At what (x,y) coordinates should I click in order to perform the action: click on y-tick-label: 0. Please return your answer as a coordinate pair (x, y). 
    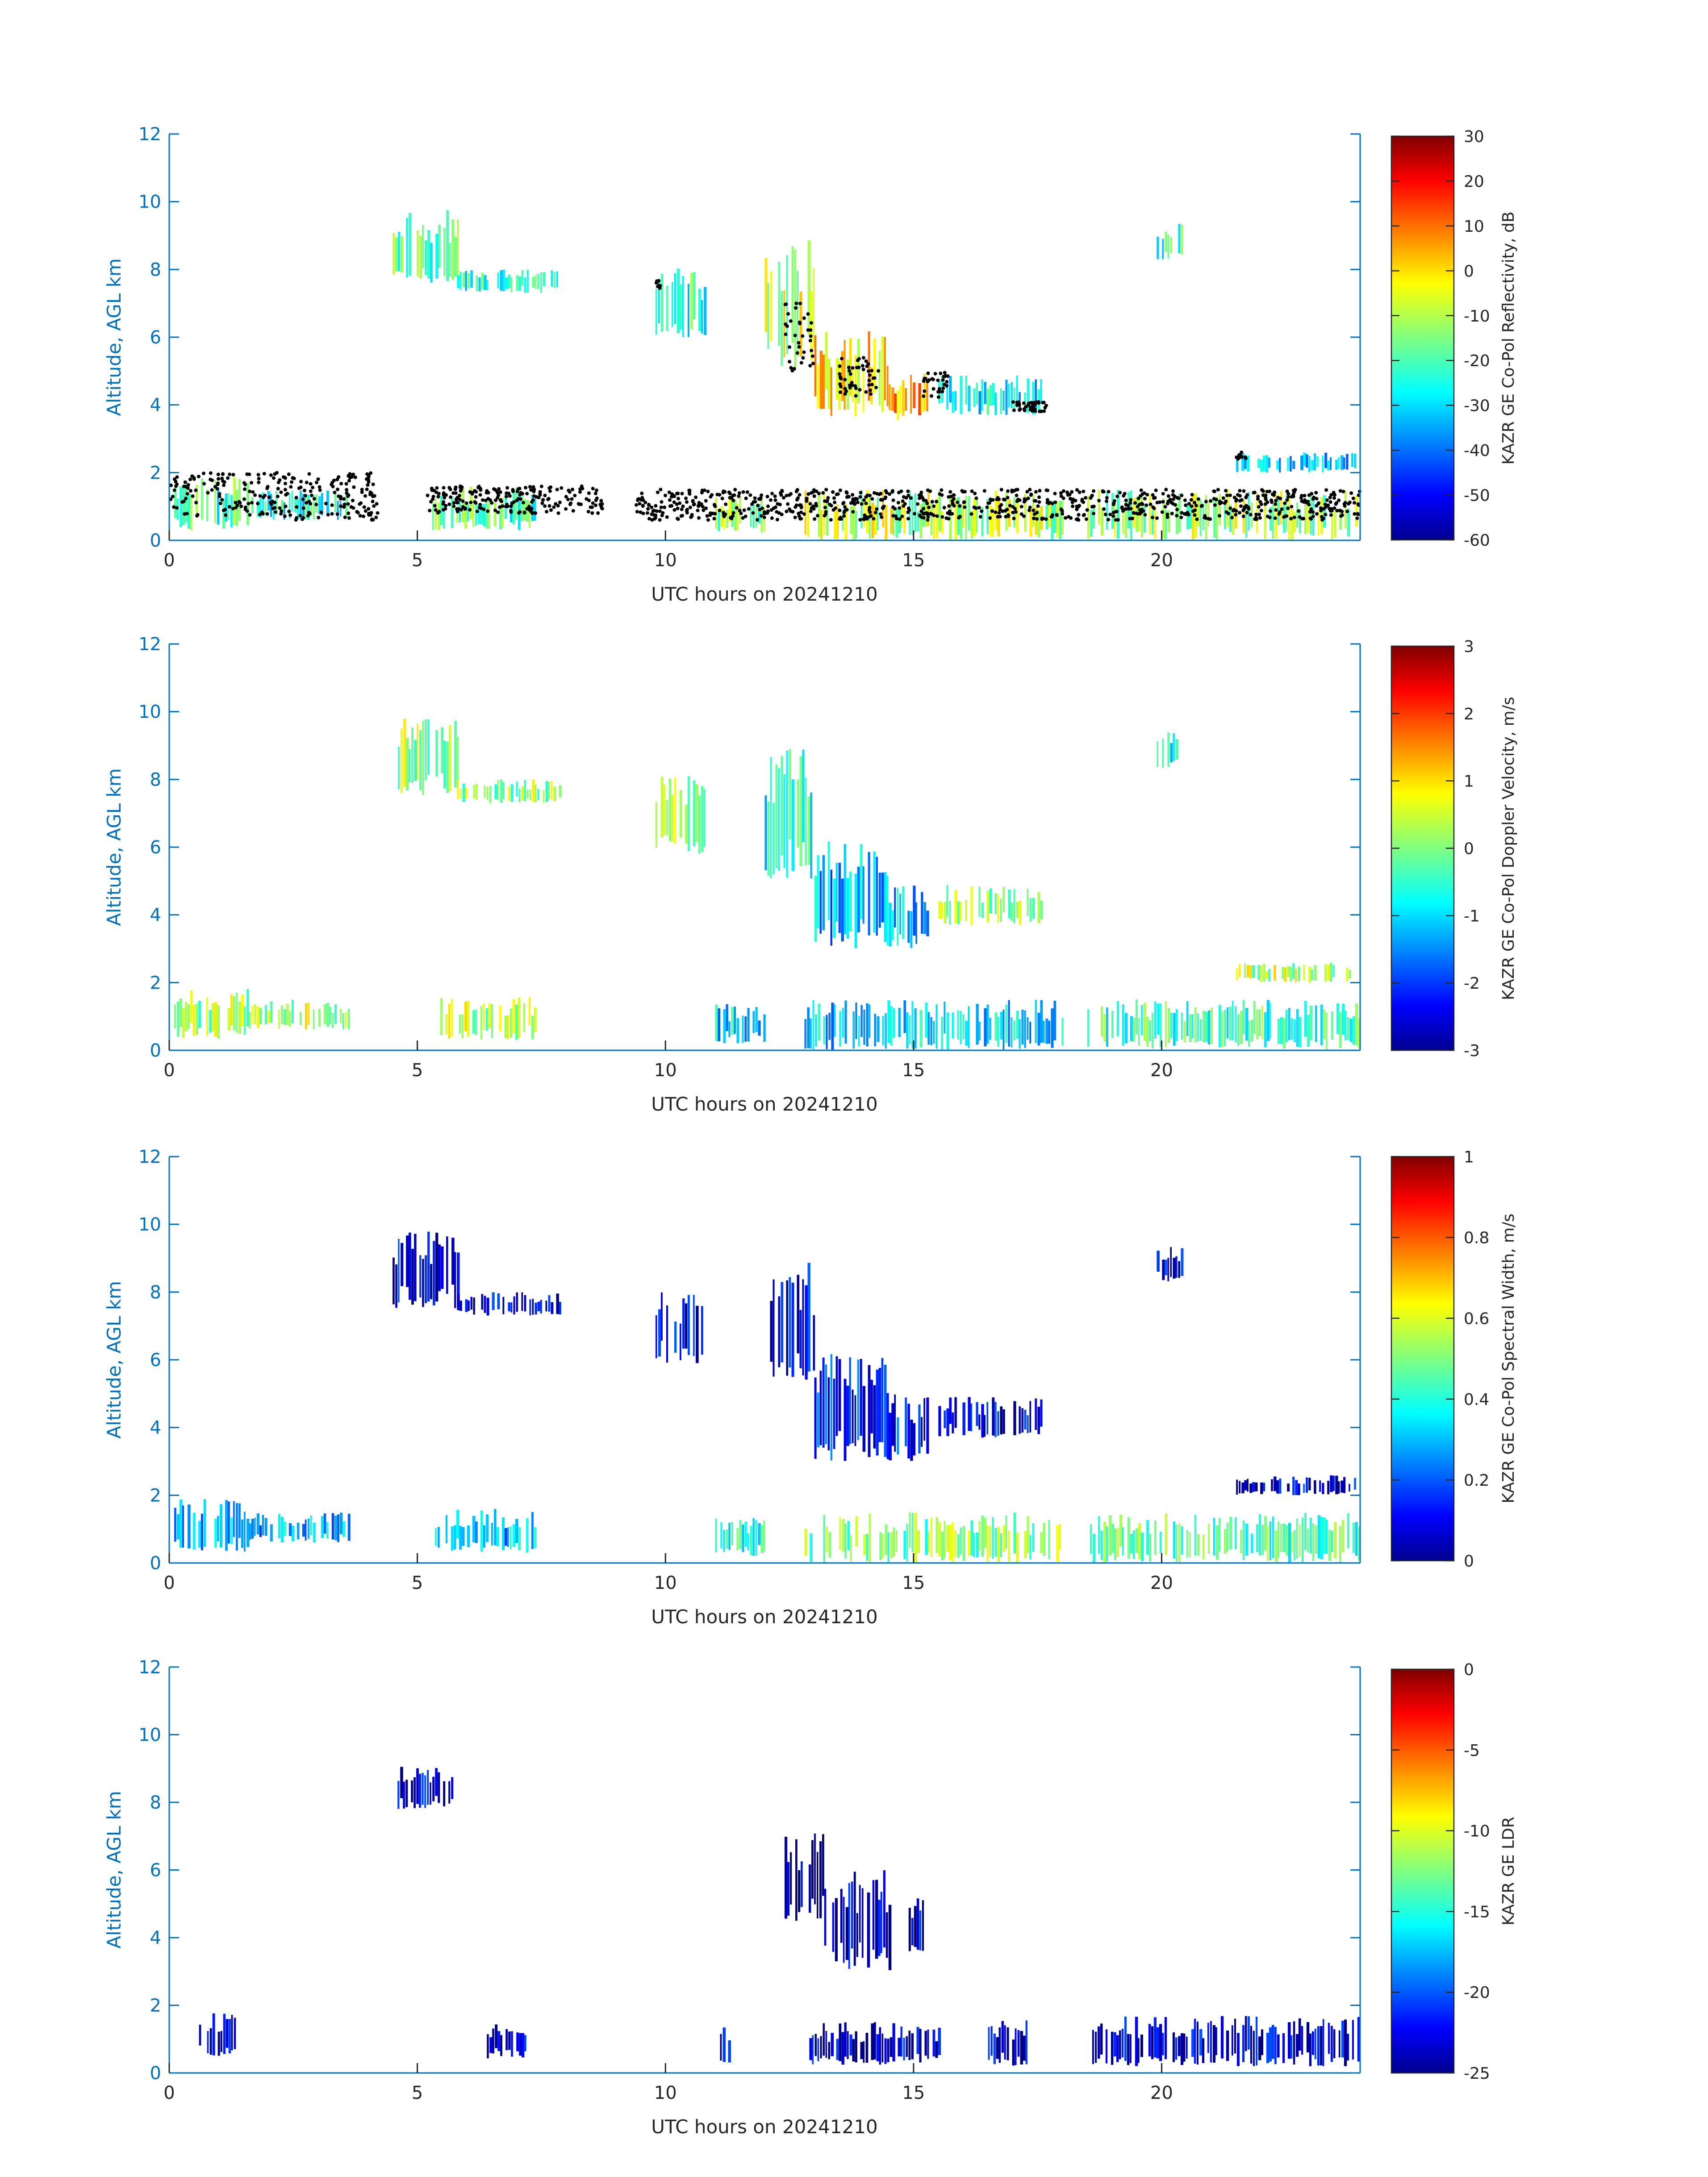
    Looking at the image, I should click on (155, 541).